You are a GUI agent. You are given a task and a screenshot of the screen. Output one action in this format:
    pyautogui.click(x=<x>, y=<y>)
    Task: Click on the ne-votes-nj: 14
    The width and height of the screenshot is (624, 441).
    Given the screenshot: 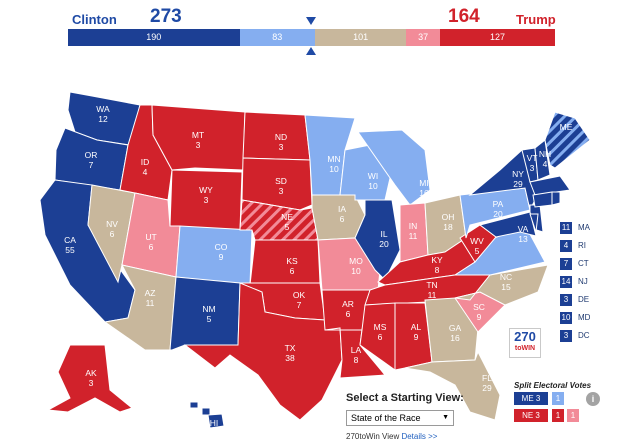 What is the action you would take?
    pyautogui.click(x=566, y=282)
    